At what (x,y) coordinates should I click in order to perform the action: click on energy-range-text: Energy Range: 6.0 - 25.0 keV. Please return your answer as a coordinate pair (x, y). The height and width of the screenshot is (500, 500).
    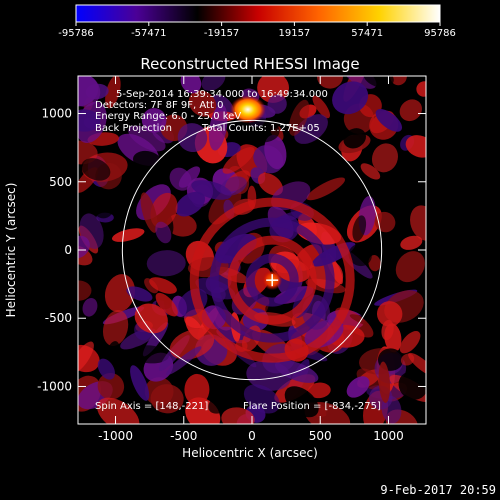
    Looking at the image, I should click on (168, 116).